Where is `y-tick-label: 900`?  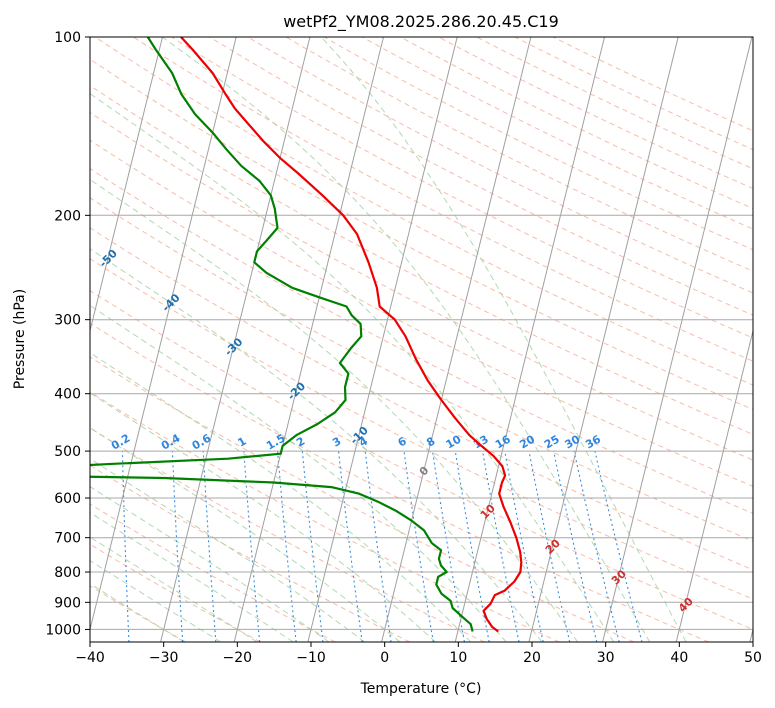 y-tick-label: 900 is located at coordinates (67, 603).